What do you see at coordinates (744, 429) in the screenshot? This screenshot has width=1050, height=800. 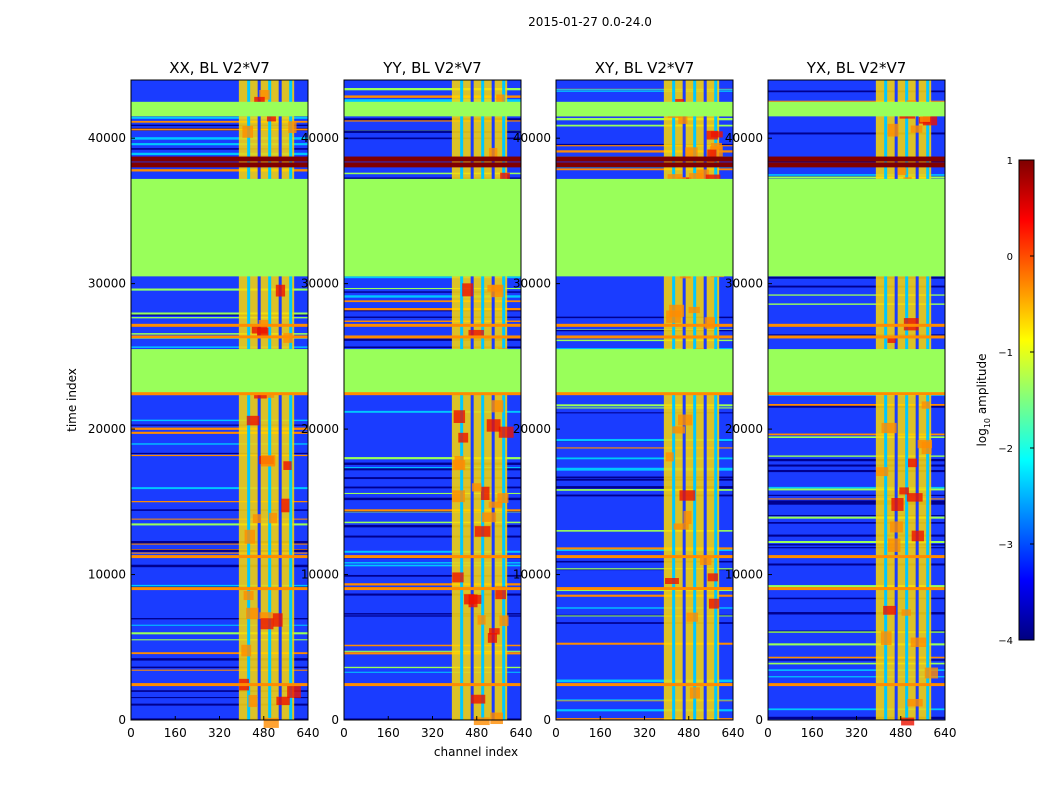 I see `y-tick-label: 20000` at bounding box center [744, 429].